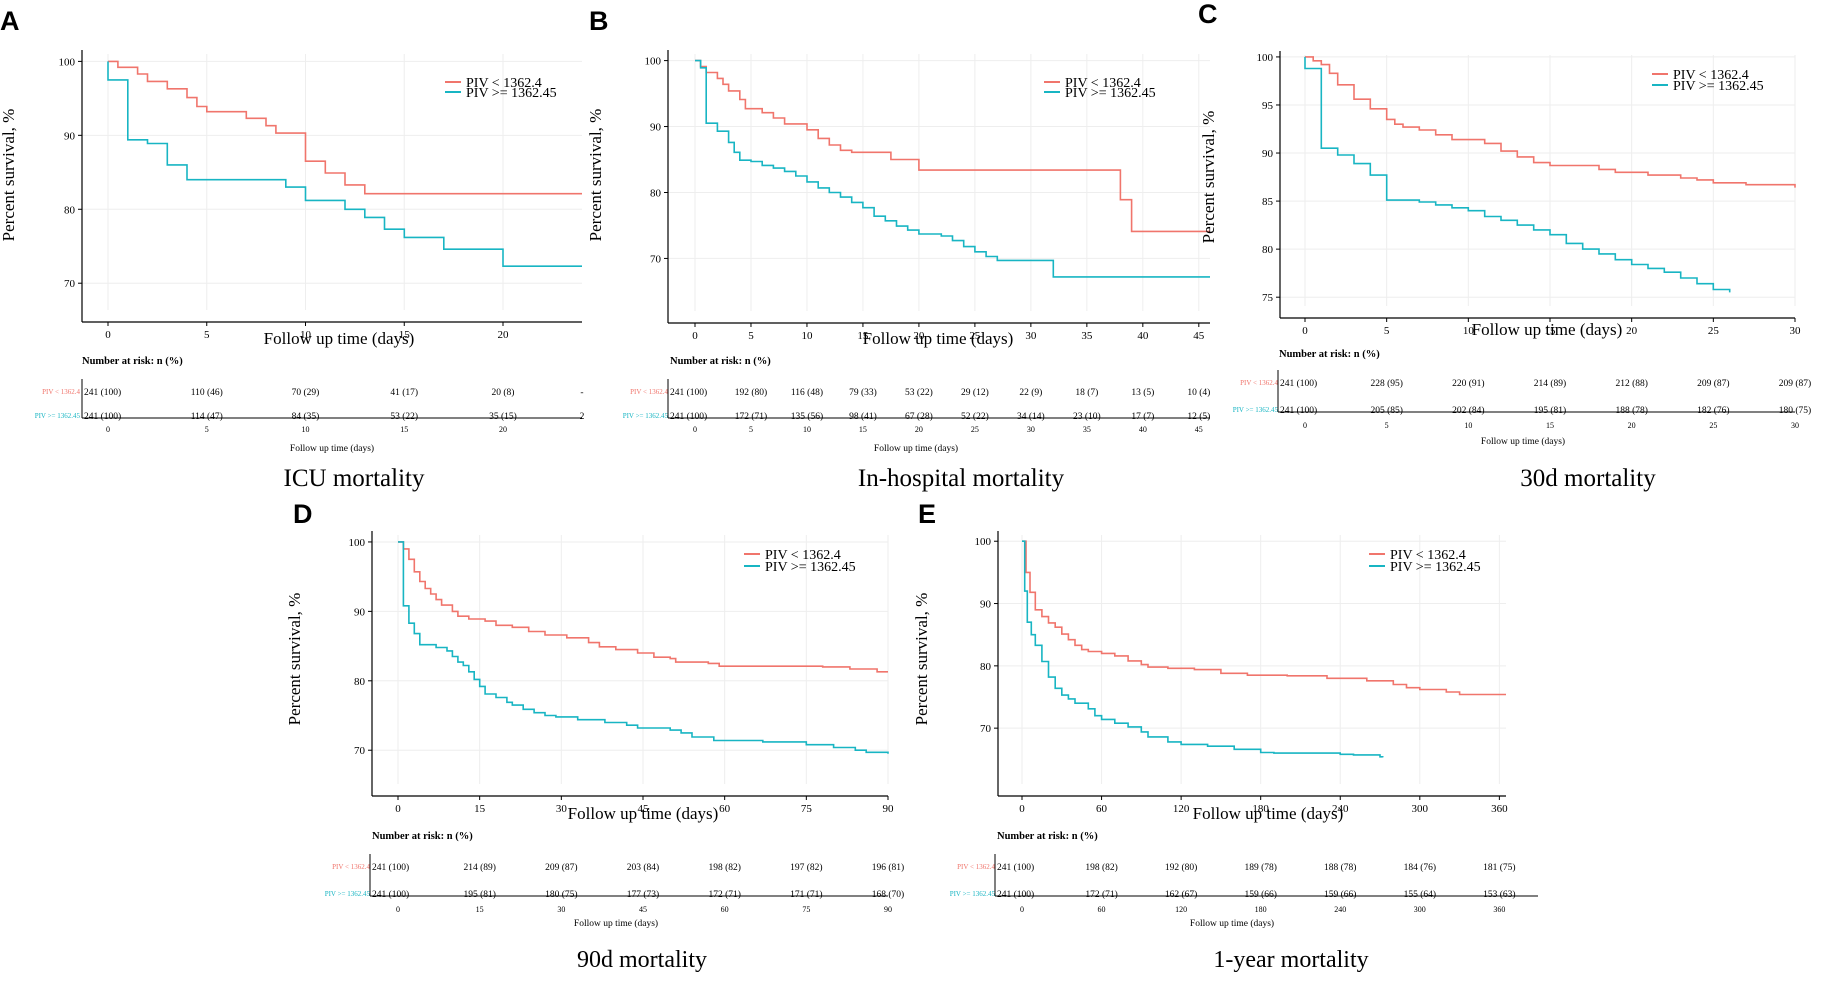  What do you see at coordinates (807, 416) in the screenshot?
I see `risk-cell-high: 135 (56)` at bounding box center [807, 416].